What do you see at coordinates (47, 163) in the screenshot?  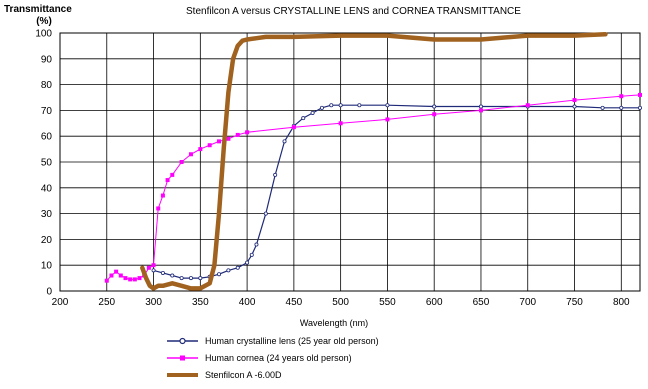 I see `y-tick-label: 50` at bounding box center [47, 163].